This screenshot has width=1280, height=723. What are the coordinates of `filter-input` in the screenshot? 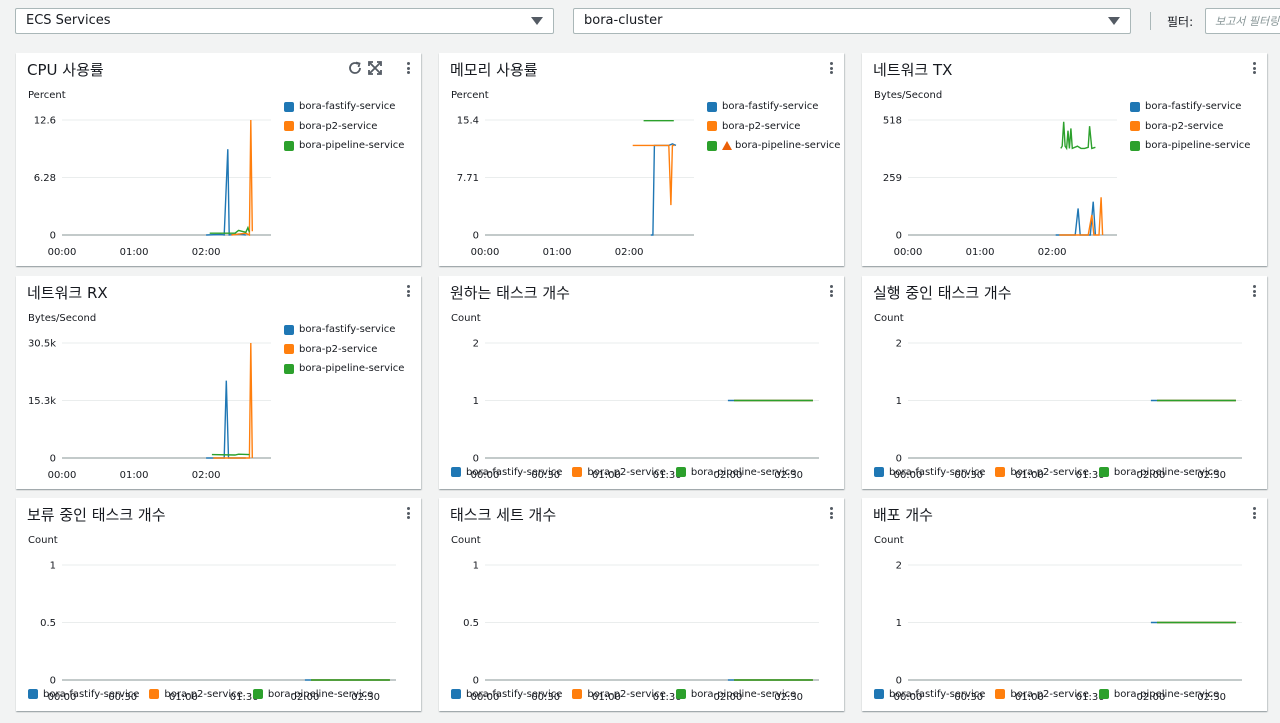 It's located at (1242, 21).